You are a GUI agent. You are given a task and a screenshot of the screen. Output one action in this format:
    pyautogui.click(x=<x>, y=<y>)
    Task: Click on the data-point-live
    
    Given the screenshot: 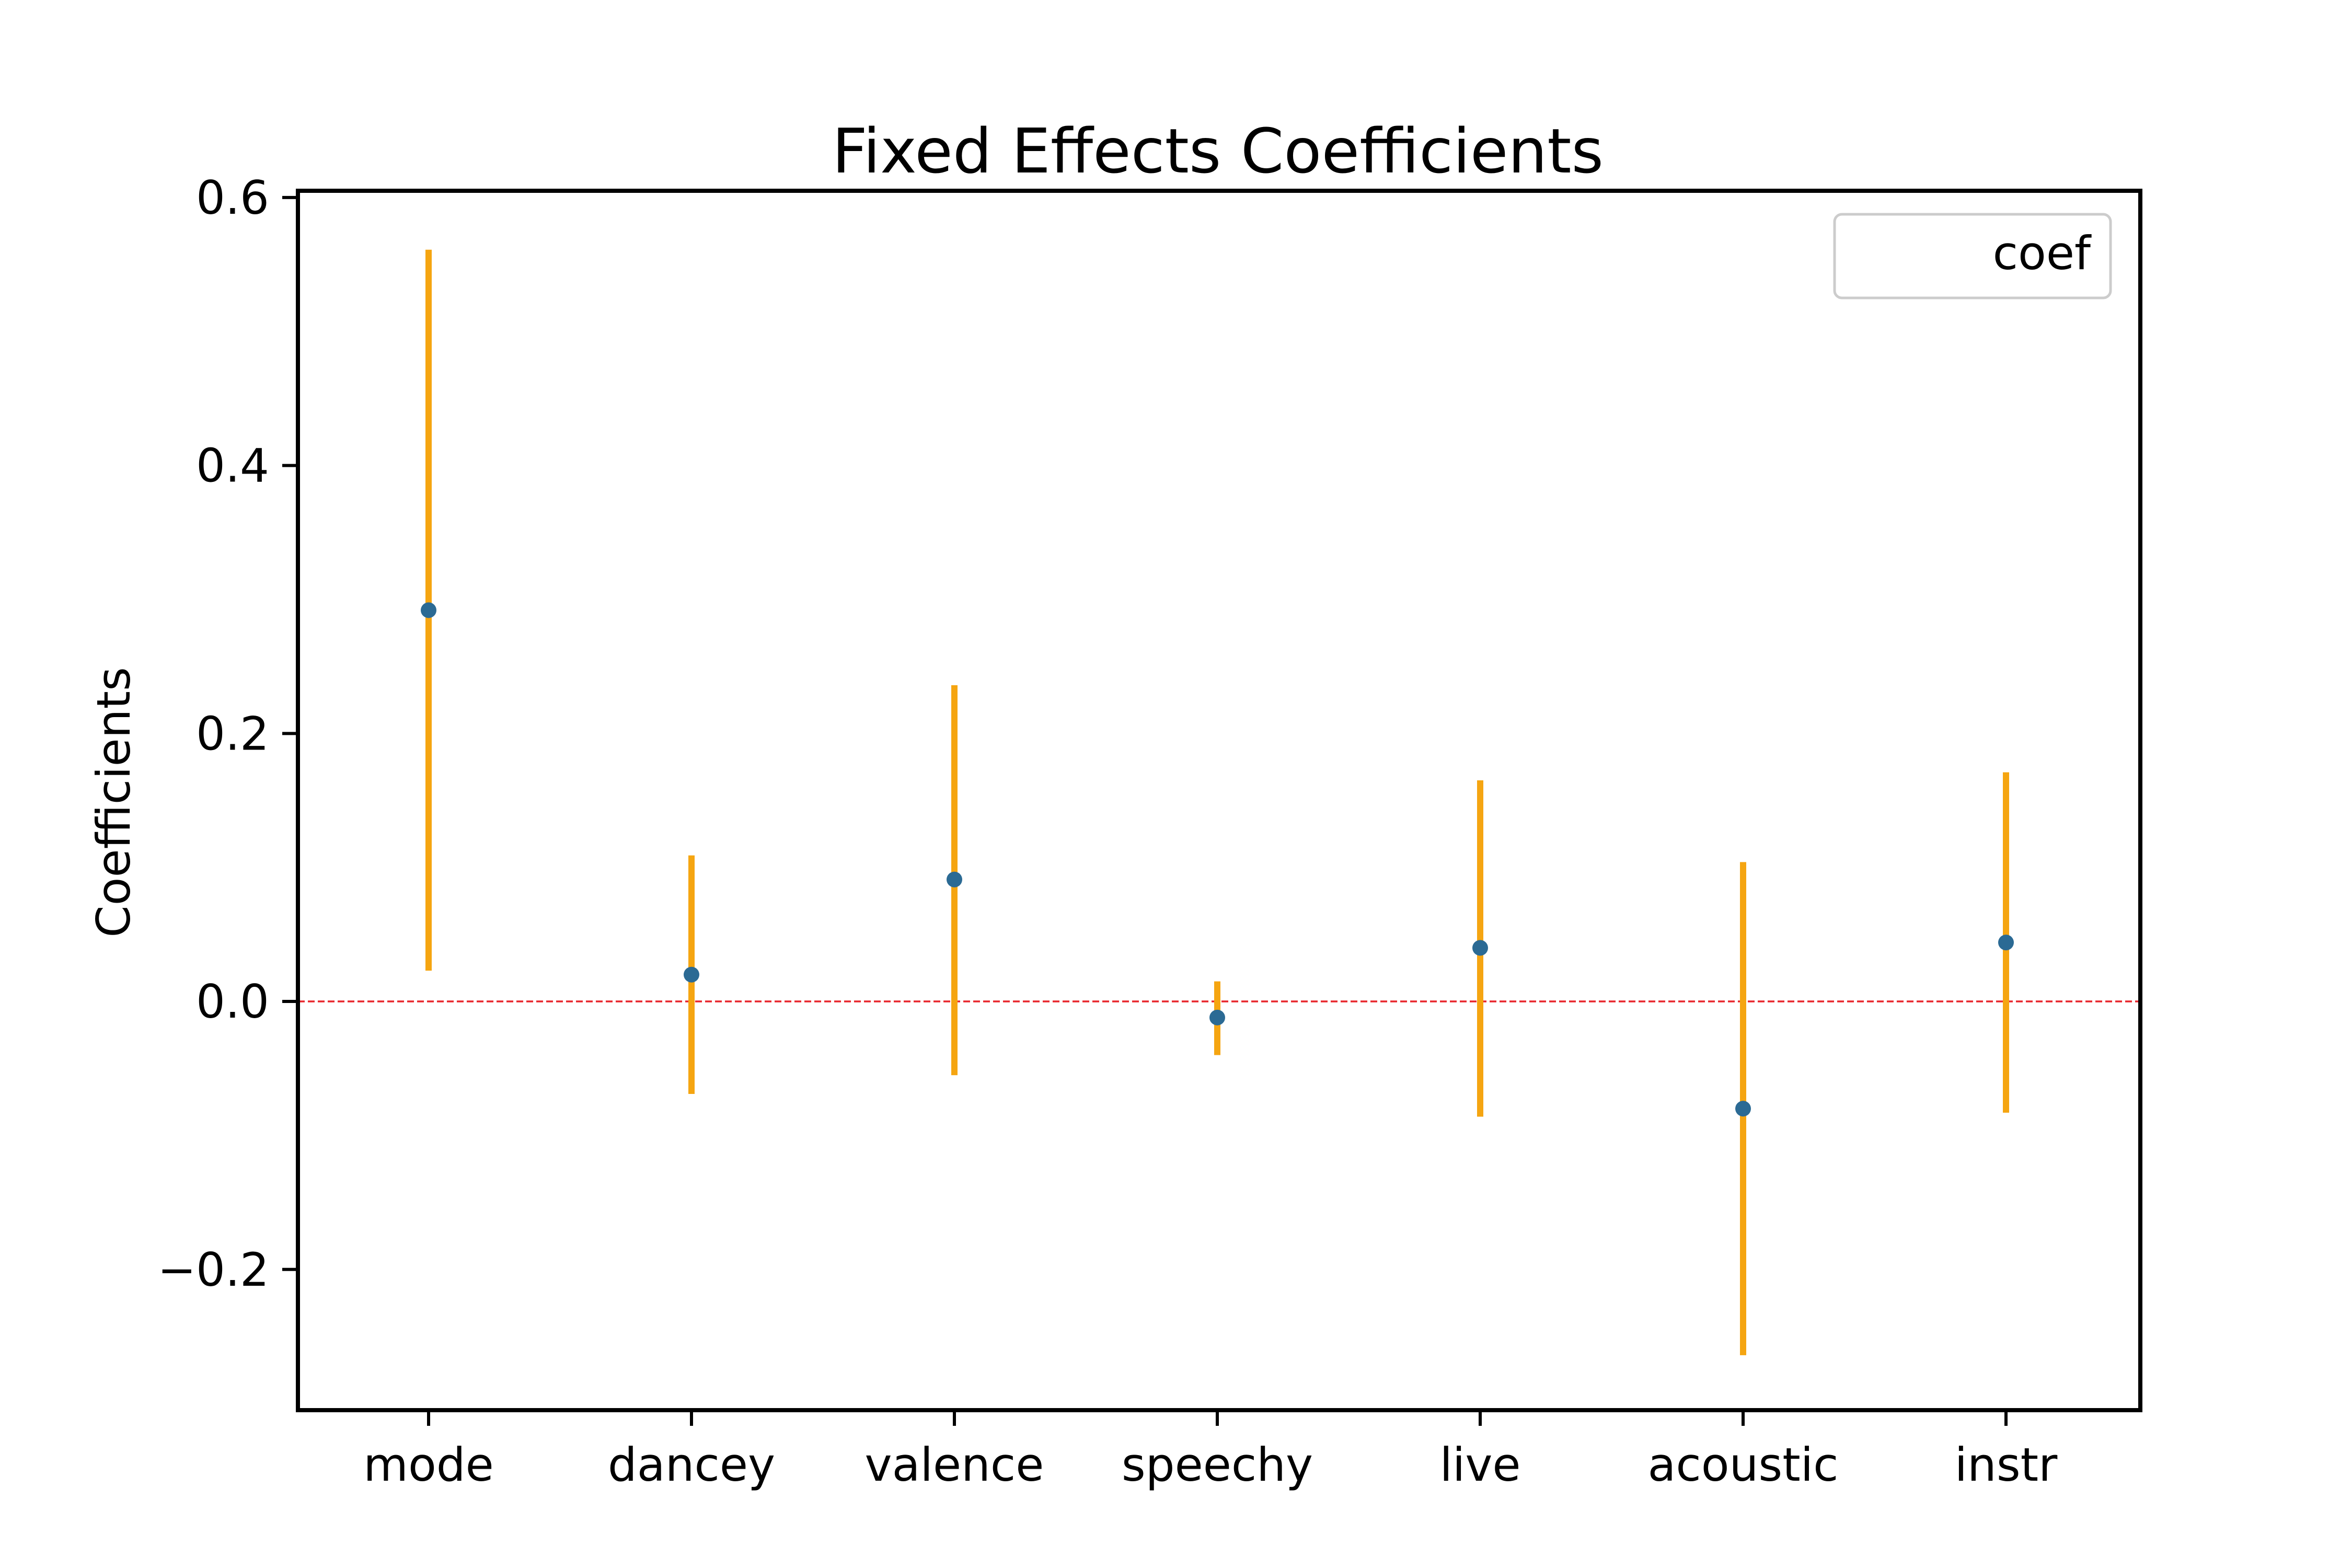 What is the action you would take?
    pyautogui.click(x=1480, y=948)
    